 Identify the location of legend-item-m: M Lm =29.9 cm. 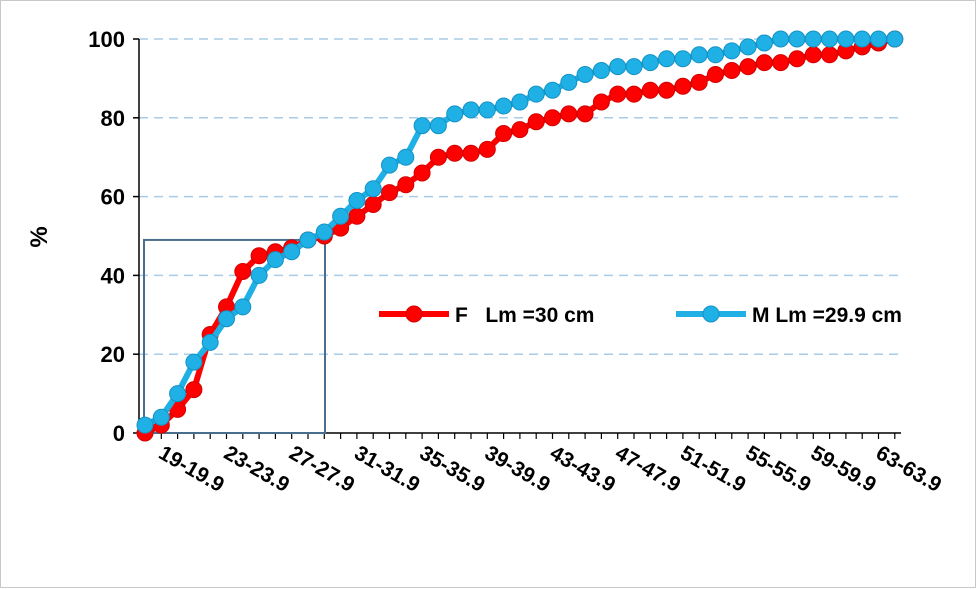
(789, 315).